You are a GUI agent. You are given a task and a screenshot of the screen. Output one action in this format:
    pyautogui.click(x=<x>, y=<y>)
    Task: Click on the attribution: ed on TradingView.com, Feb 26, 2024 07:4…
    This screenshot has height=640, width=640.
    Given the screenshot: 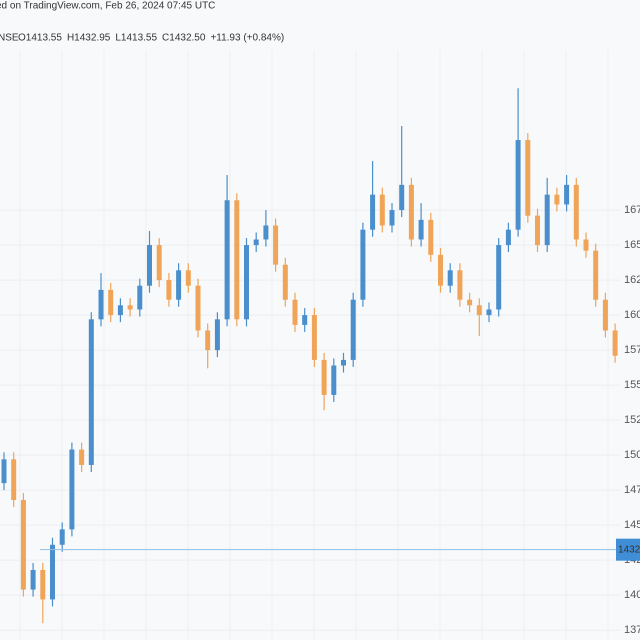 What is the action you would take?
    pyautogui.click(x=107, y=6)
    